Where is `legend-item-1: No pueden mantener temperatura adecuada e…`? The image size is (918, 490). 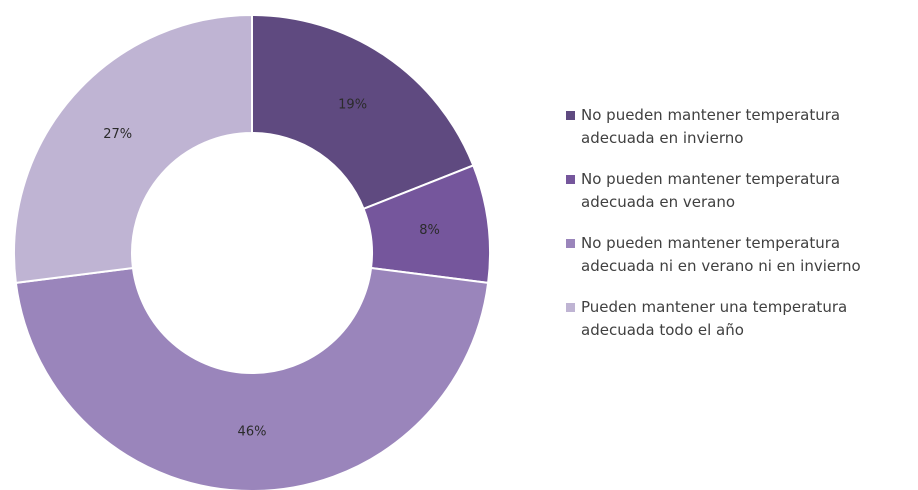
legend-item-1: No pueden mantener temperatura adecuada e… is located at coordinates (741, 127).